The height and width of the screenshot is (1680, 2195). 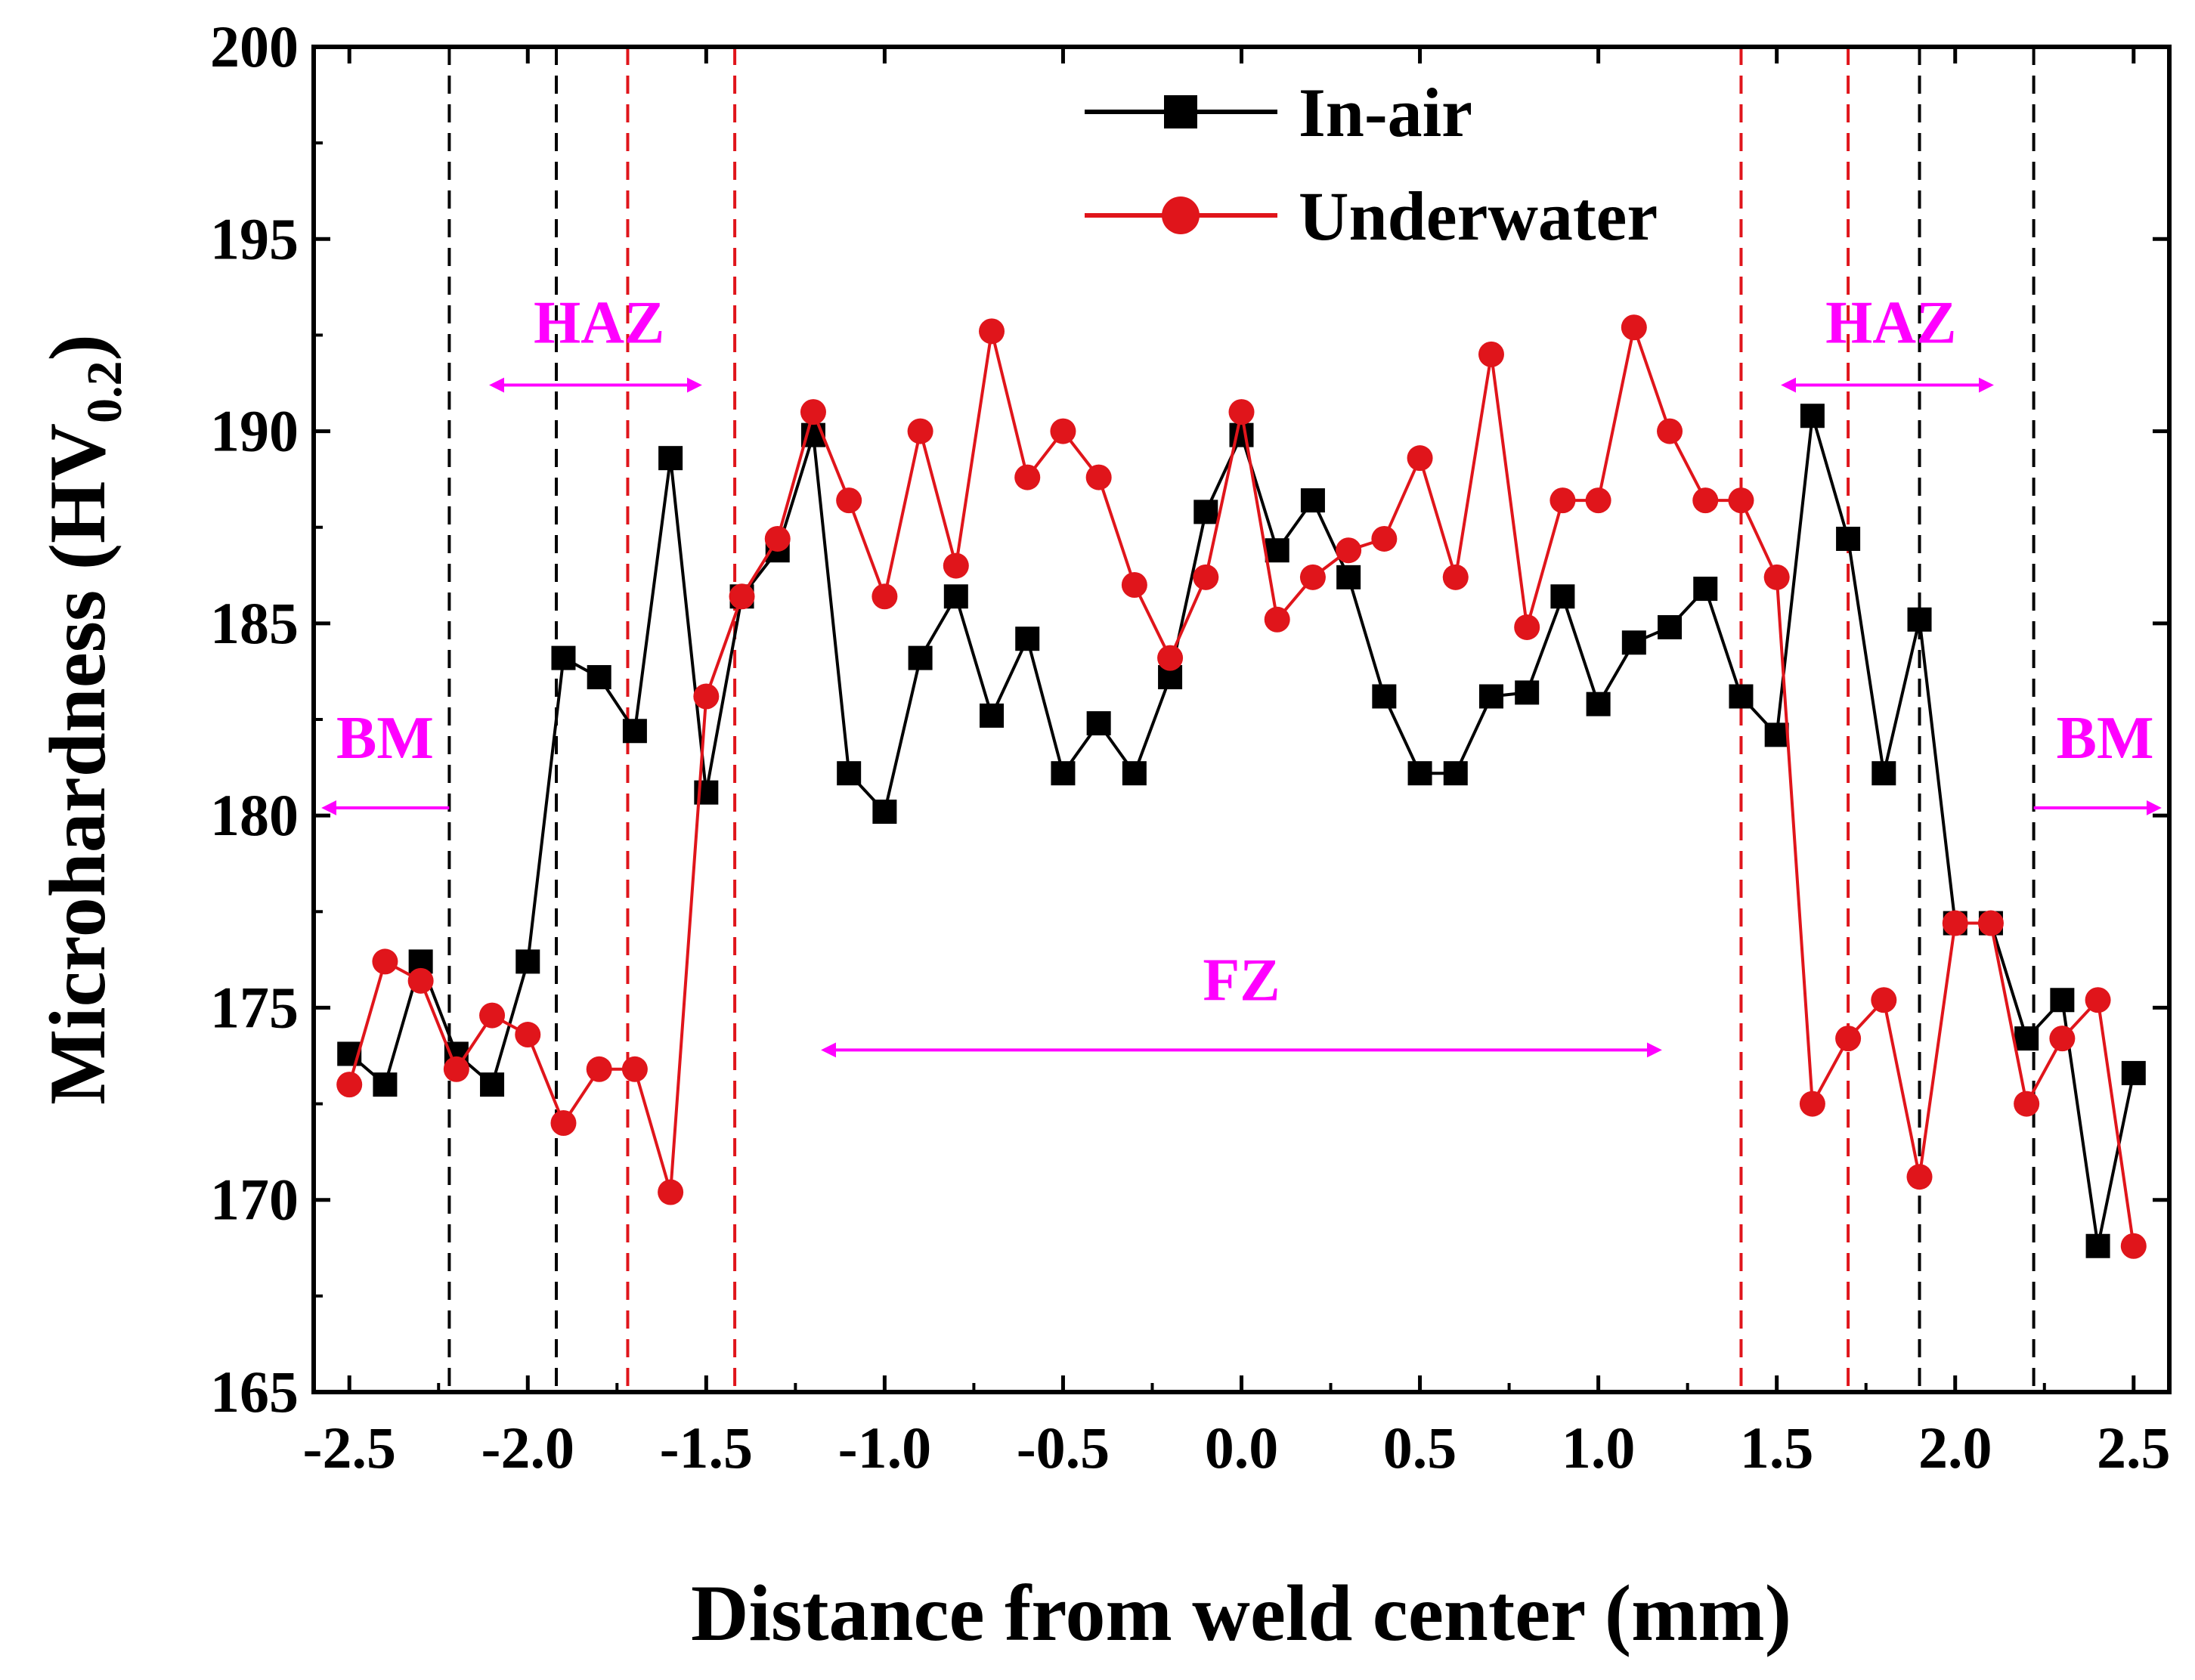 I want to click on x-tick-label-0: -2.5, so click(x=349, y=1447).